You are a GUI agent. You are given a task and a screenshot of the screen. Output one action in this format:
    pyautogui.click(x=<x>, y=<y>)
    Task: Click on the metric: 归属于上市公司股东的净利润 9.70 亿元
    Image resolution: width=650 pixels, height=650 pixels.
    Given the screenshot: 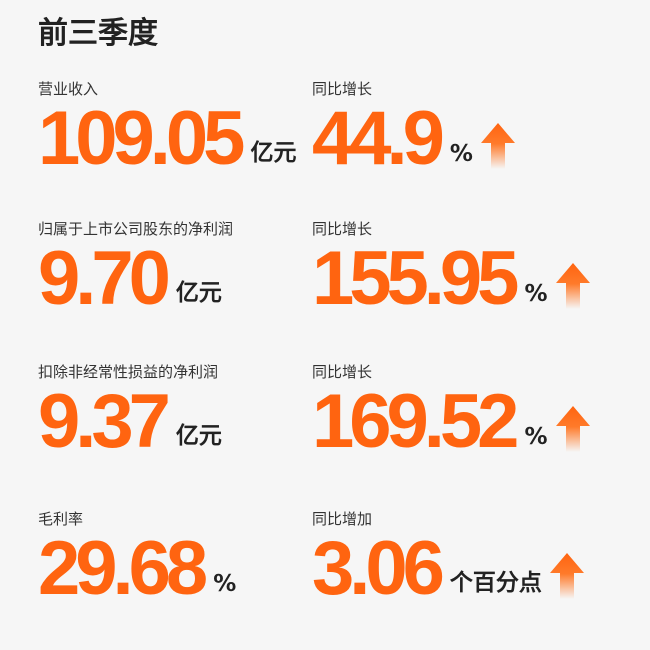 What is the action you would take?
    pyautogui.click(x=135, y=267)
    